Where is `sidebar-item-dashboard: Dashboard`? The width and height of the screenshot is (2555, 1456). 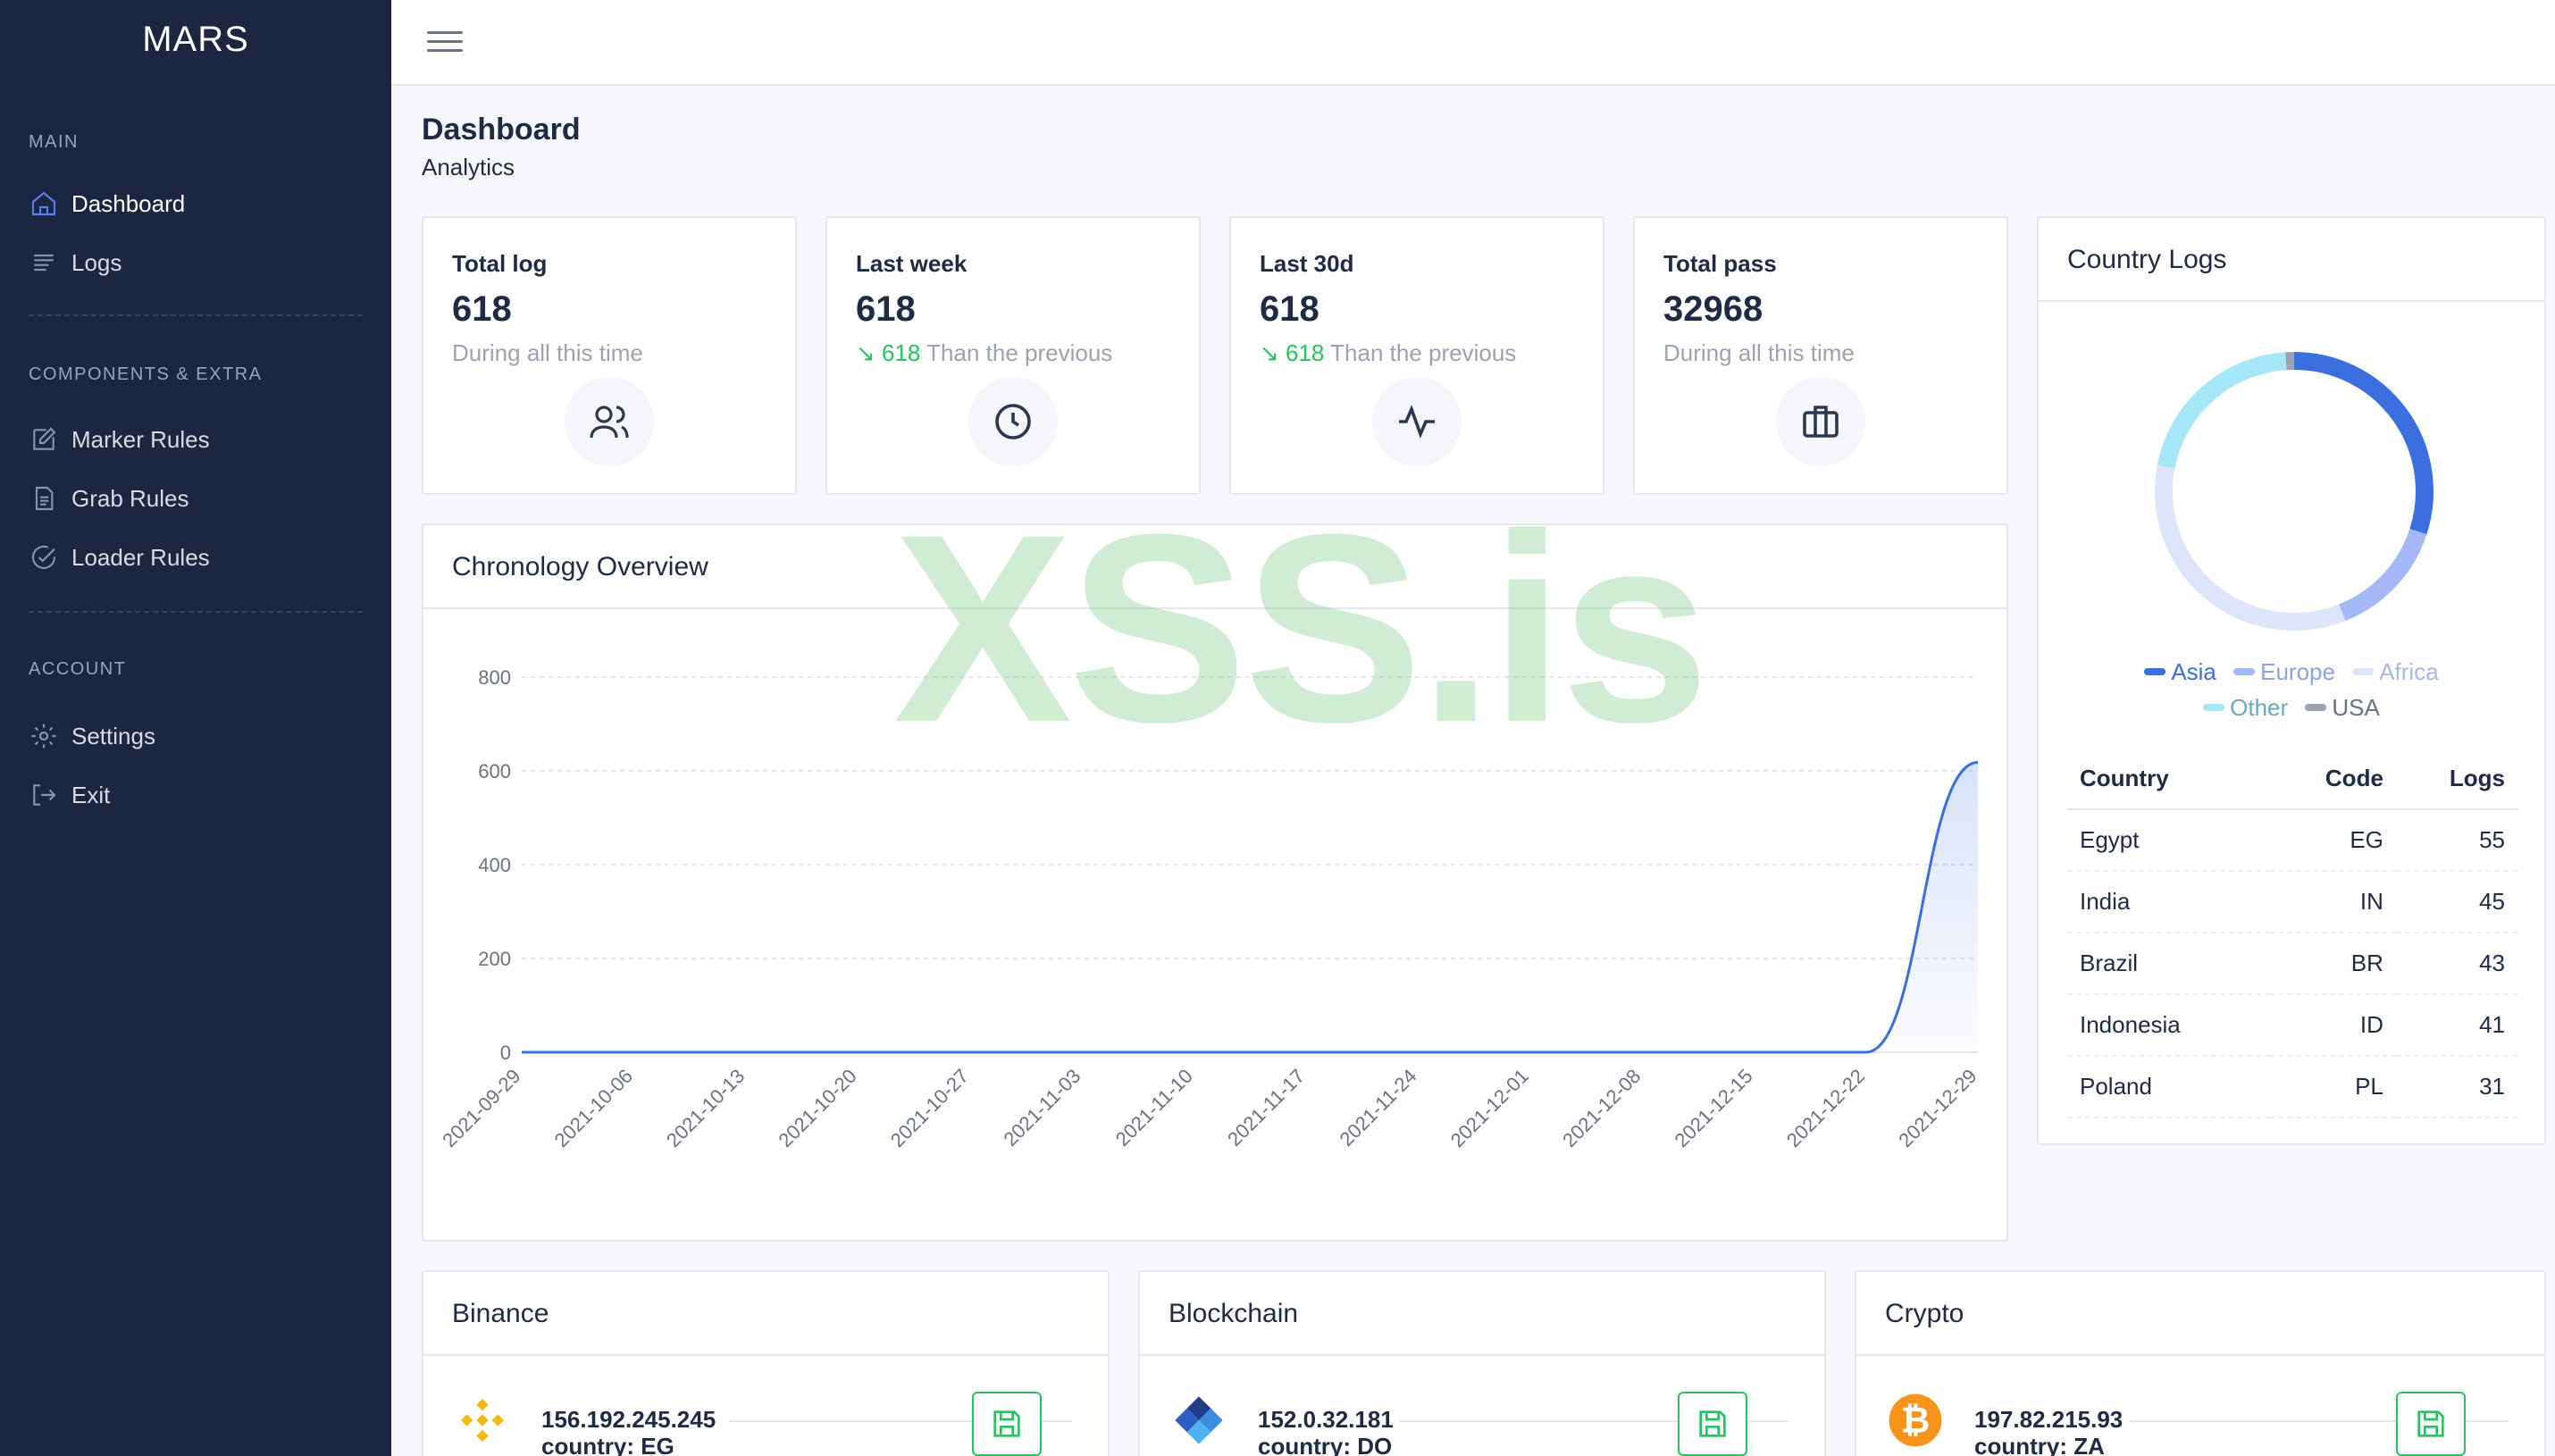 sidebar-item-dashboard: Dashboard is located at coordinates (107, 204).